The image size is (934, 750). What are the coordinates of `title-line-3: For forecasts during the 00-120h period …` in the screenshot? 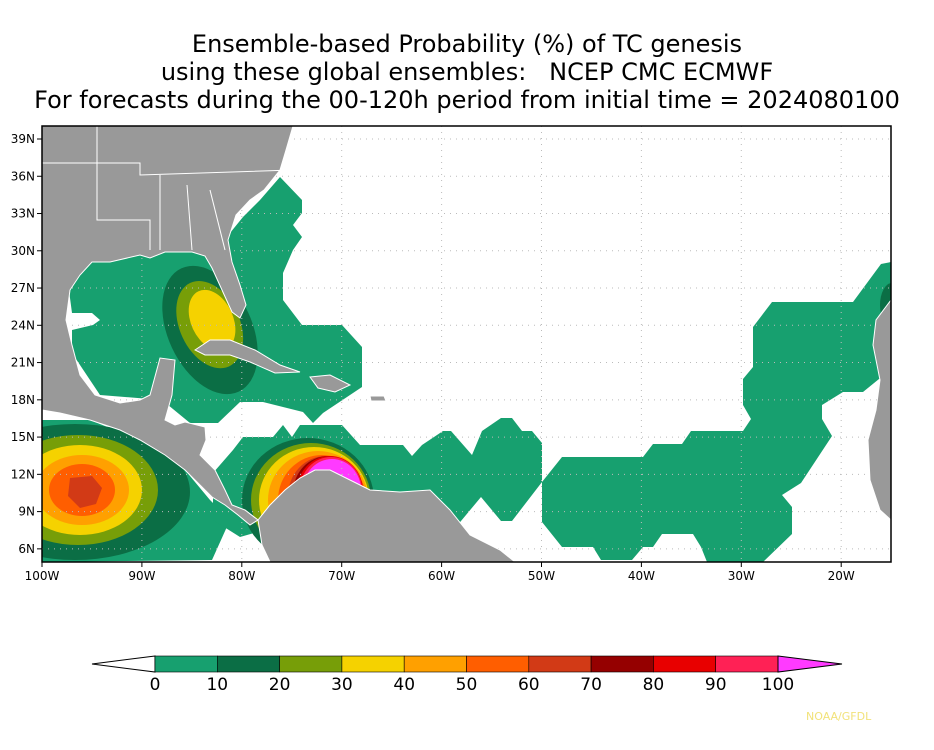 It's located at (467, 100).